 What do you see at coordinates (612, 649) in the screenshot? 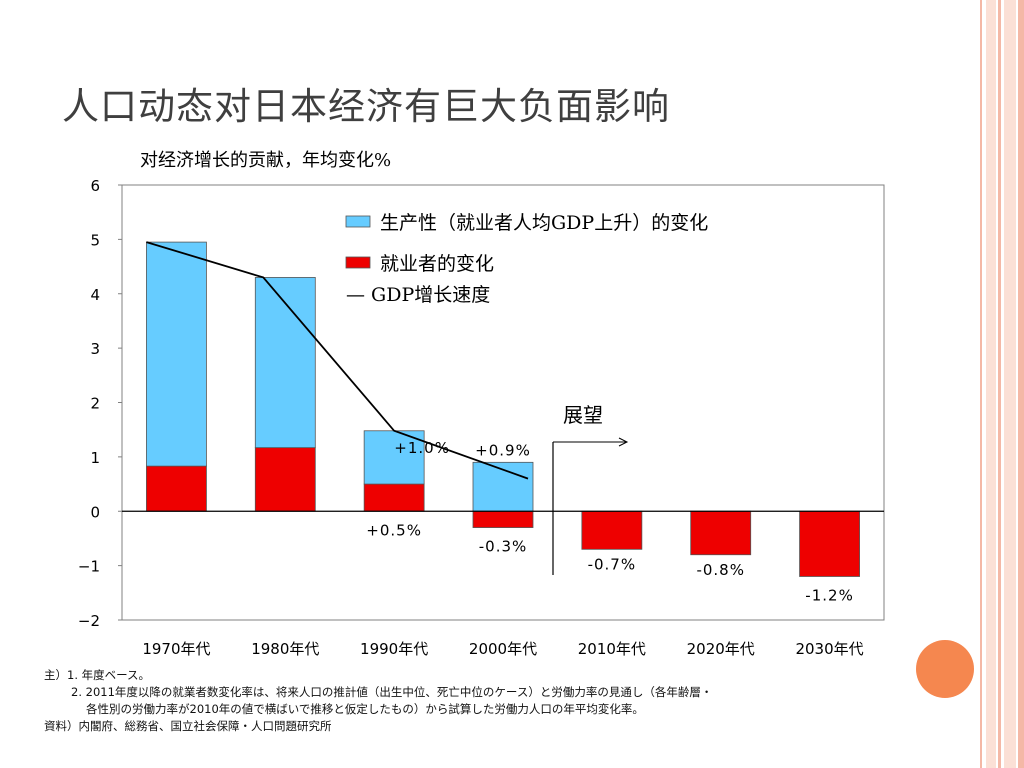
I see `x-tick-label: 2010年代` at bounding box center [612, 649].